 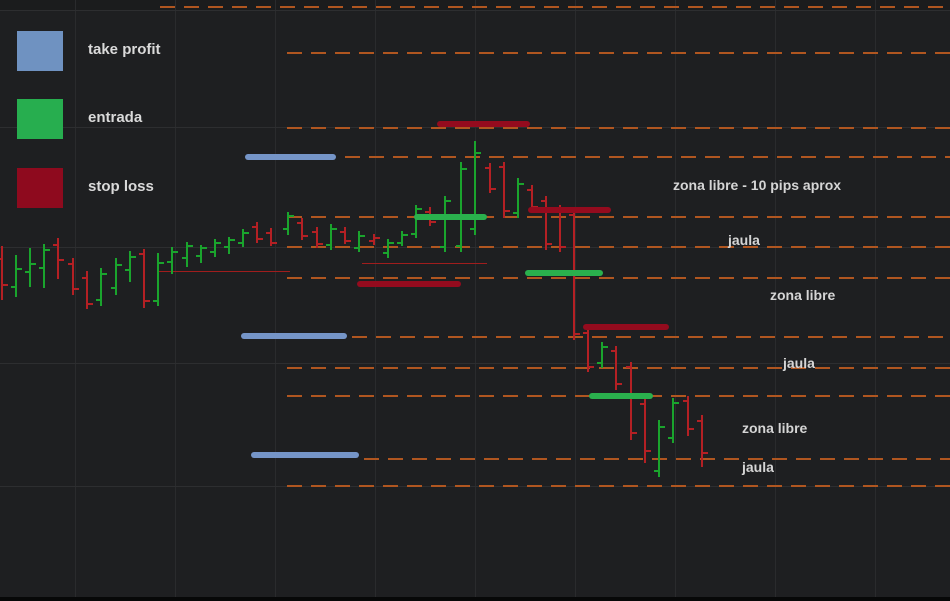 I want to click on take-profit-swatch, so click(x=40, y=51).